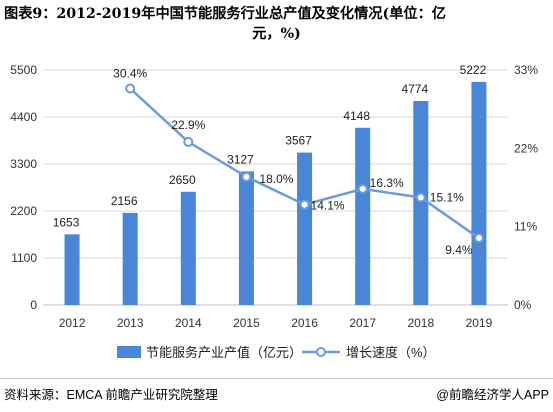 This screenshot has height=412, width=553. Describe the element at coordinates (111, 395) in the screenshot. I see `source-note: 资料来源：EMCA 前瞻产业研究院整理` at that location.